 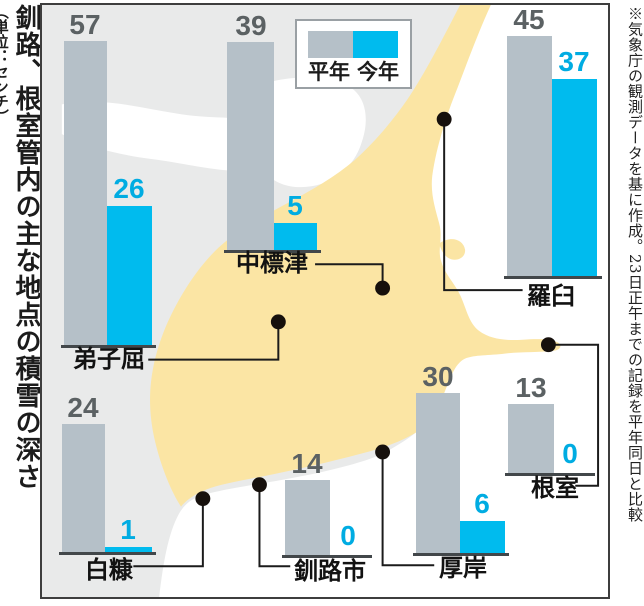 I want to click on lake-band, so click(x=163, y=136).